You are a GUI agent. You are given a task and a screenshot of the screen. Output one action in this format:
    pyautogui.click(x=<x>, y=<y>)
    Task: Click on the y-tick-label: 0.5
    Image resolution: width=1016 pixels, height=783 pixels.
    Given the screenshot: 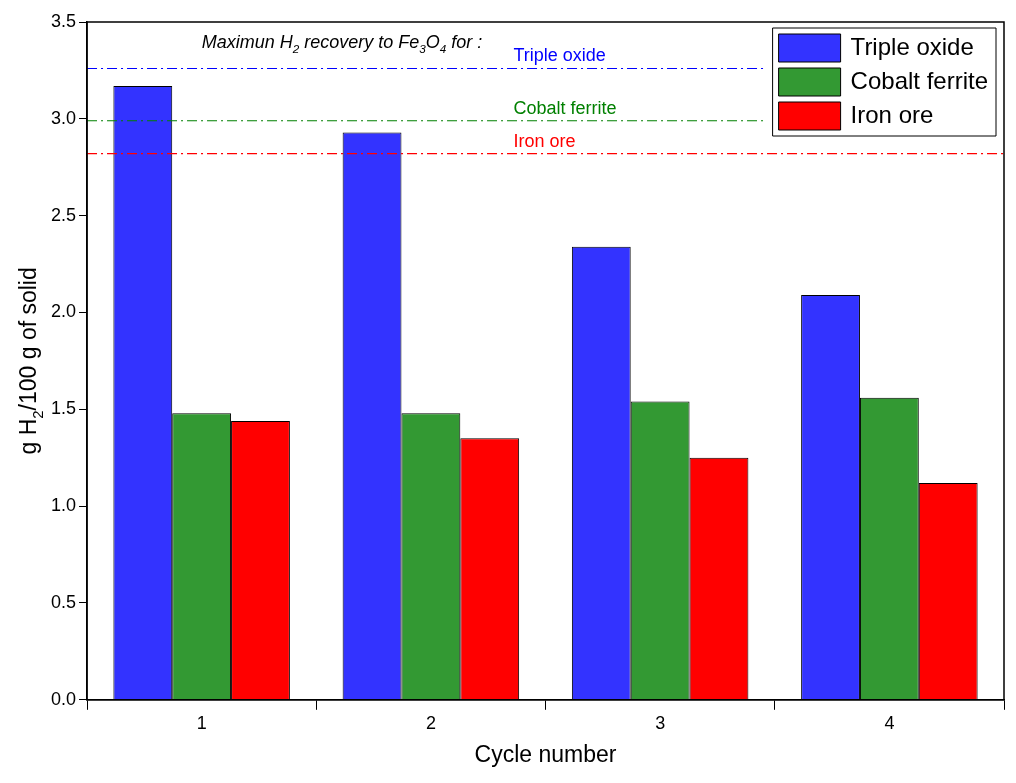 What is the action you would take?
    pyautogui.click(x=63, y=601)
    